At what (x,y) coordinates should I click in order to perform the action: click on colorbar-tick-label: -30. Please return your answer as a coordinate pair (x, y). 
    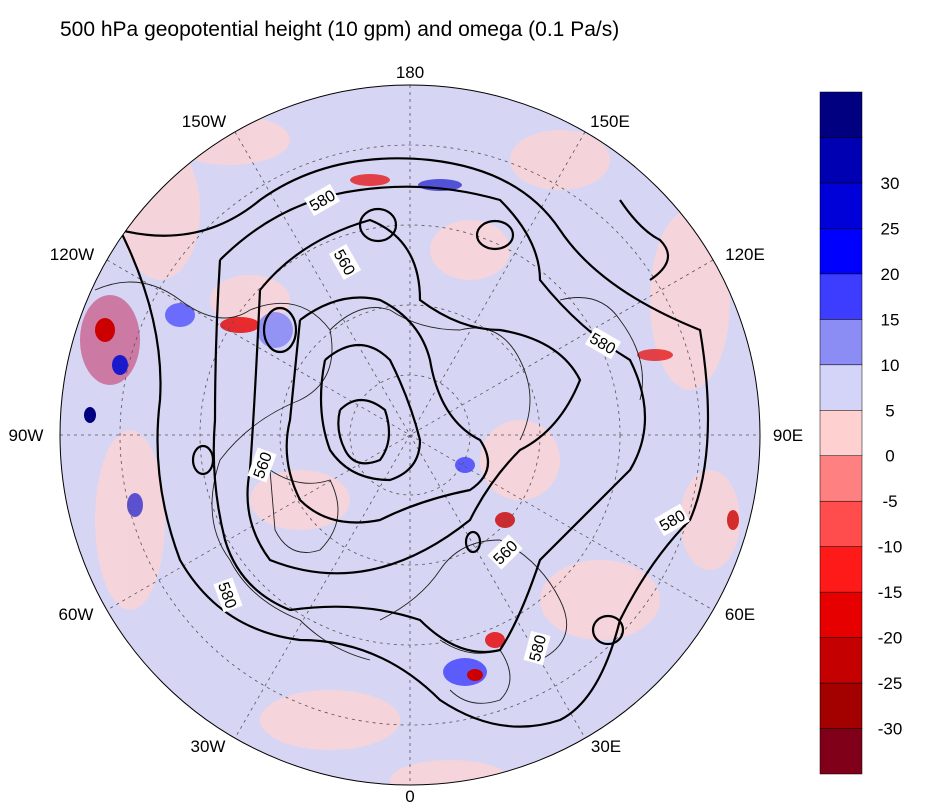
    Looking at the image, I should click on (890, 729).